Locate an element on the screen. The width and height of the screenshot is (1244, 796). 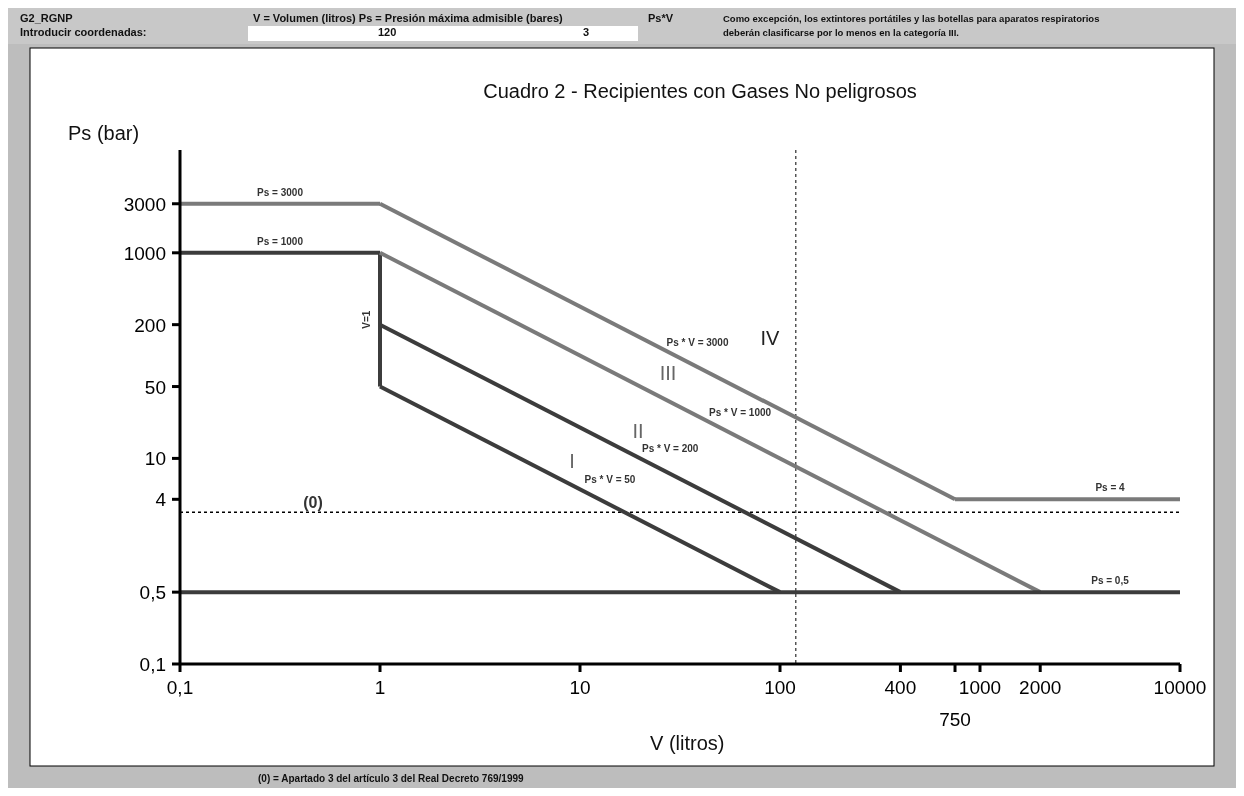
y-tick-label: 0,5 is located at coordinates (152, 593).